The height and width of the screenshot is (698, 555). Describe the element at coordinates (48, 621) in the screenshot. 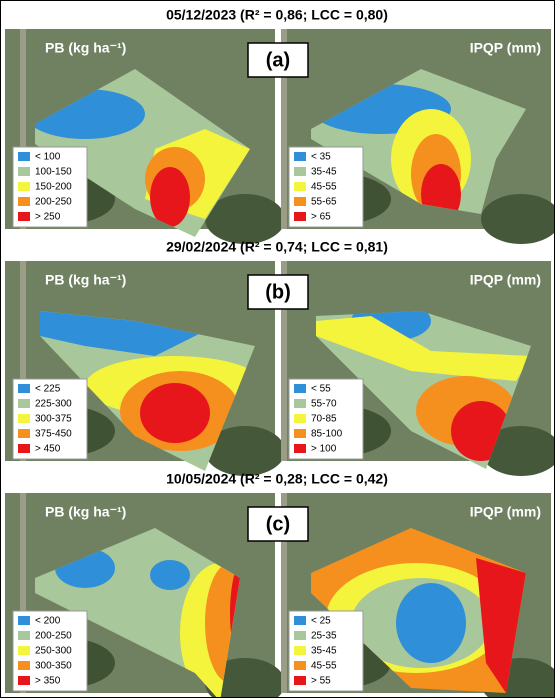

I see `legend-label: < 200` at that location.